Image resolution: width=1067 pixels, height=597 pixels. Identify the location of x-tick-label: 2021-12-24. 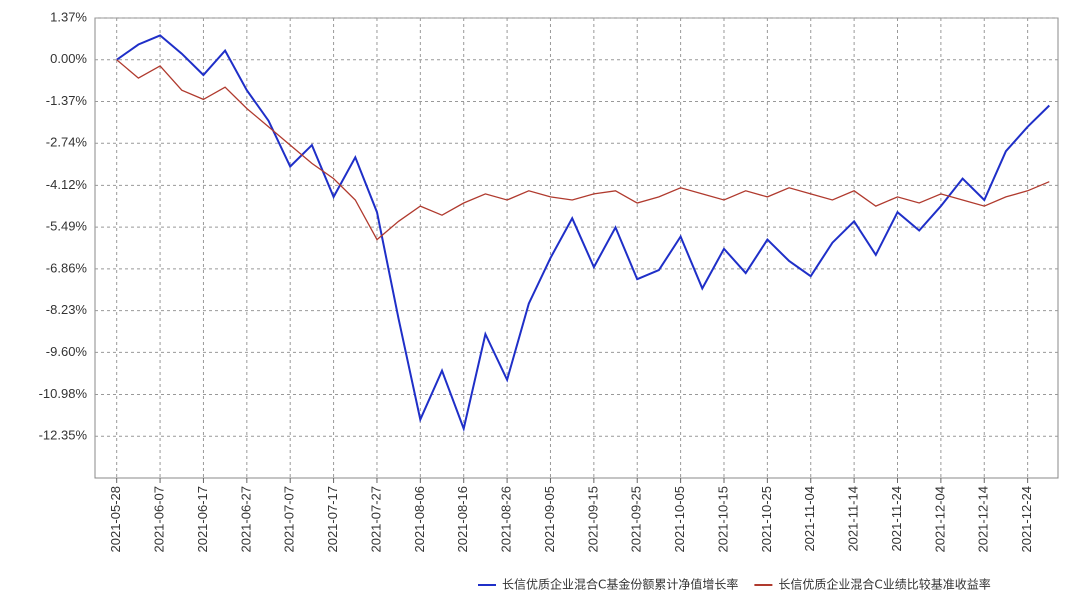
(1026, 519).